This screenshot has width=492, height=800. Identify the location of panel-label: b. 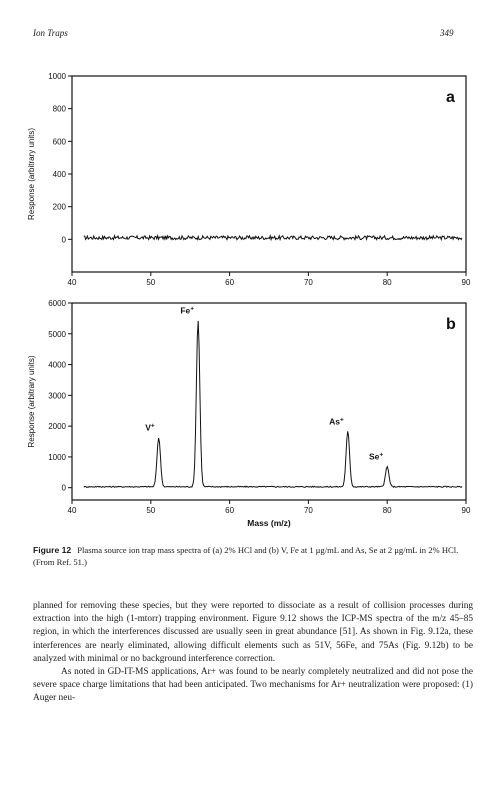
(451, 324).